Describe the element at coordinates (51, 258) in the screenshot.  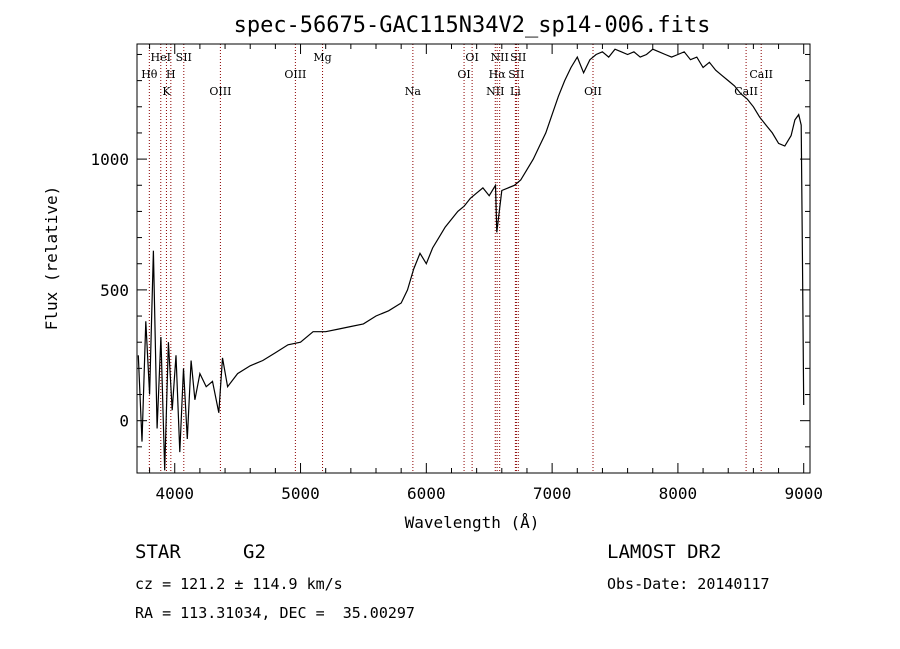
I see `y-axis-label: Flux (relative)` at that location.